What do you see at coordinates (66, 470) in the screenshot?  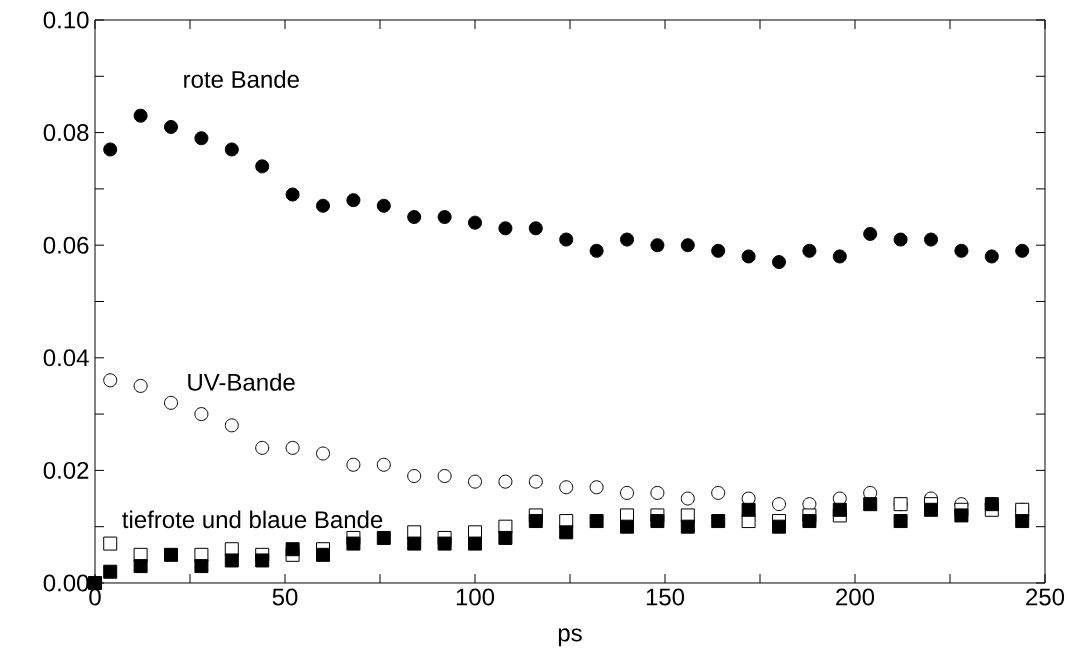 I see `y-tick-label: 0.02` at bounding box center [66, 470].